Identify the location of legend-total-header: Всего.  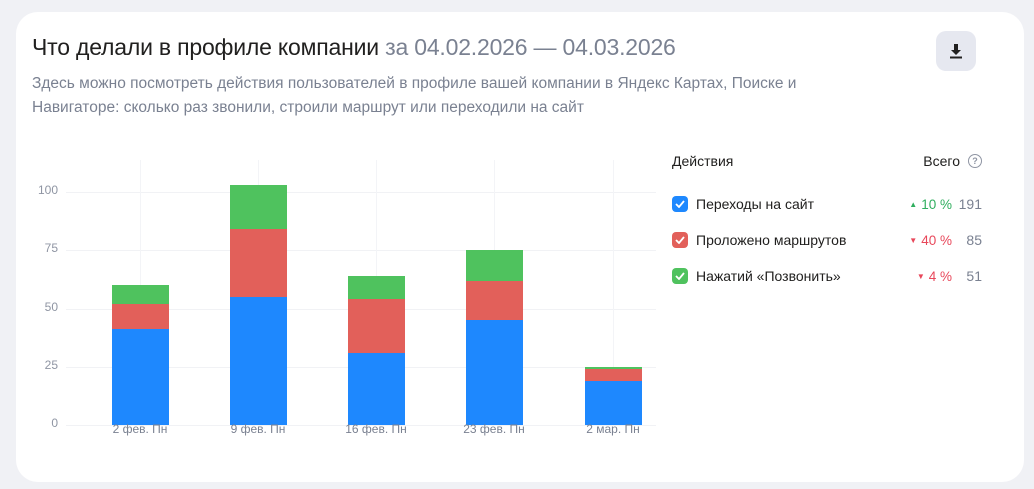
(941, 161).